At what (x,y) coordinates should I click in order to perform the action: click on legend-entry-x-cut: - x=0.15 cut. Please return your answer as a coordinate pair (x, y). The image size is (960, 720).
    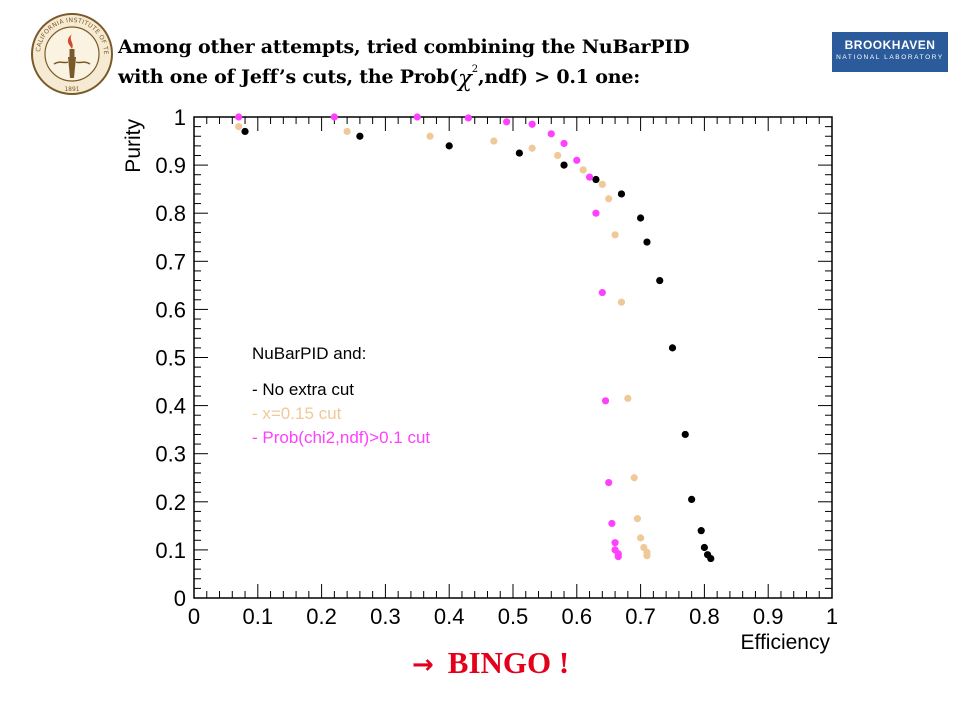
    Looking at the image, I should click on (297, 413).